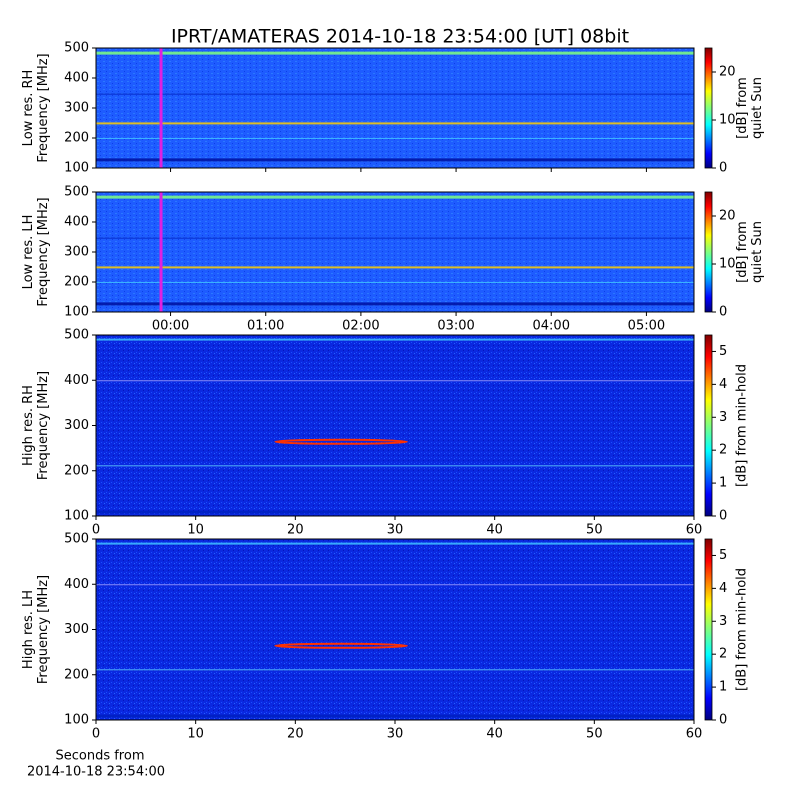 This screenshot has height=800, width=800. Describe the element at coordinates (646, 326) in the screenshot. I see `x-tick-label: 05:00` at that location.